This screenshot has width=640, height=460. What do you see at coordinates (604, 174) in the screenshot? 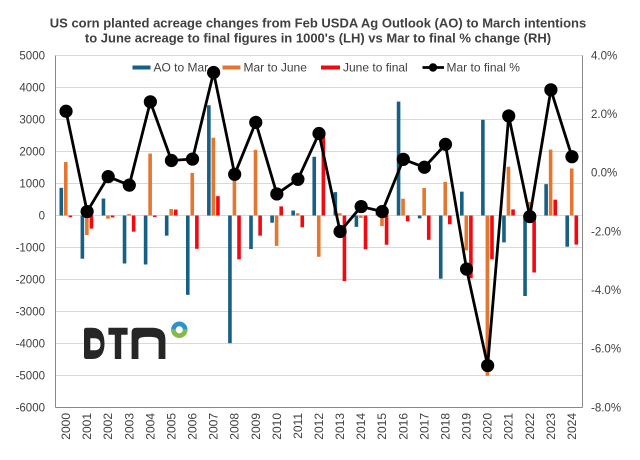
I see `svg-text: 0.0%` at bounding box center [604, 174].